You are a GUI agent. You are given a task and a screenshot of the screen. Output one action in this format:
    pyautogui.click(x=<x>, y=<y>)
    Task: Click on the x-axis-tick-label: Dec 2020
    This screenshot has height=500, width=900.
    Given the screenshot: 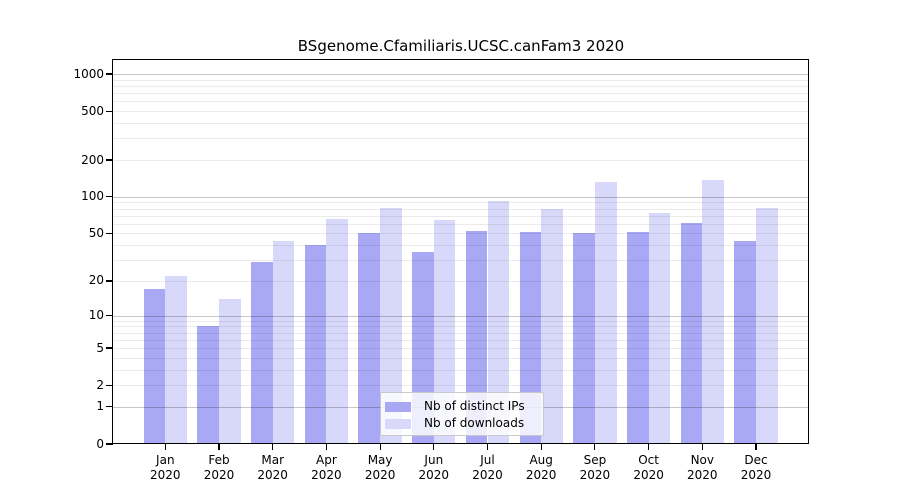 What is the action you would take?
    pyautogui.click(x=756, y=467)
    